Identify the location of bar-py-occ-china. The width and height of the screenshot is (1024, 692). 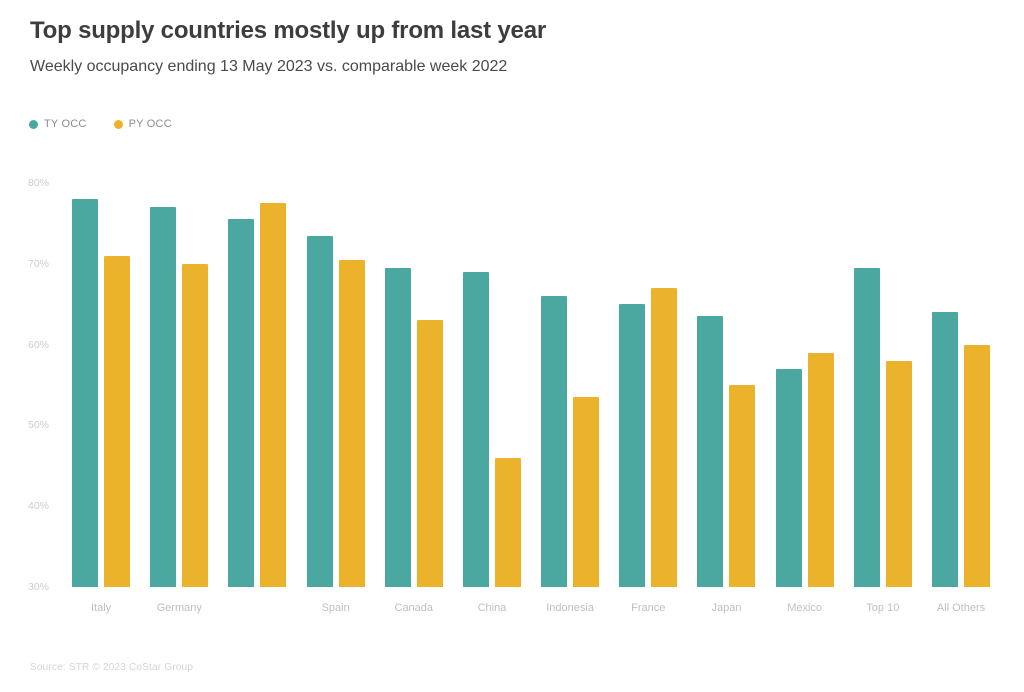
(507, 522).